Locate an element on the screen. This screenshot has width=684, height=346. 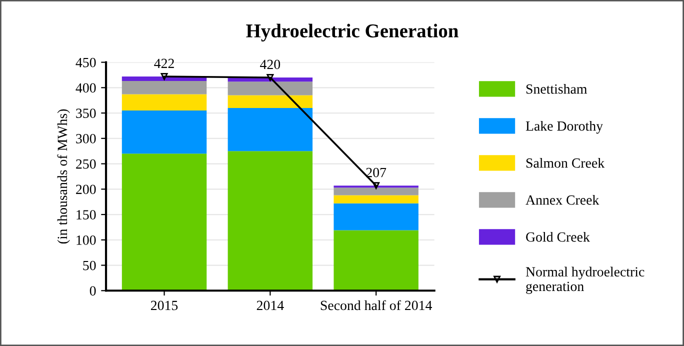
y-tick-label: 450 is located at coordinates (86, 63).